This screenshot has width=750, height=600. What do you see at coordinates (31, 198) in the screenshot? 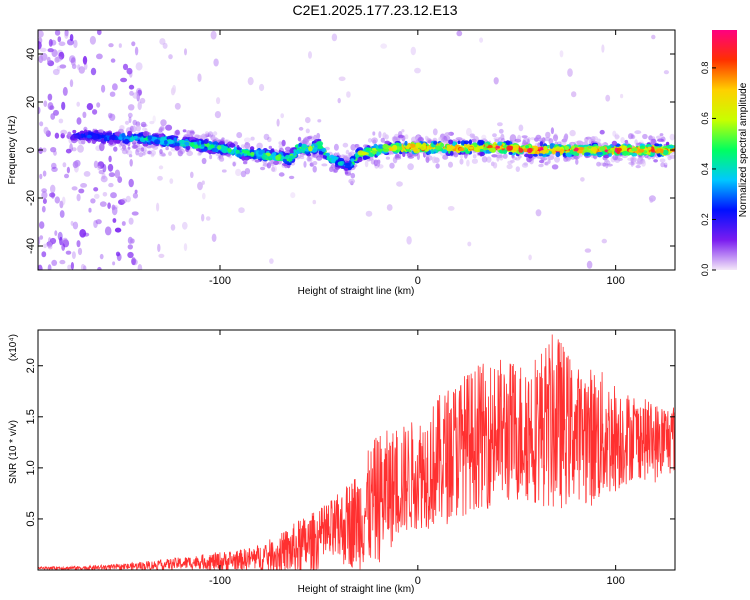
I see `y-tick-label: -20` at bounding box center [31, 198].